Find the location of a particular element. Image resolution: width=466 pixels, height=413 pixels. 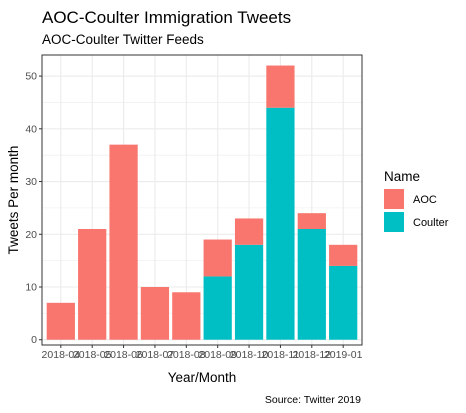

chart-subtitle: AOC-Coulter Twitter Feeds is located at coordinates (123, 39).